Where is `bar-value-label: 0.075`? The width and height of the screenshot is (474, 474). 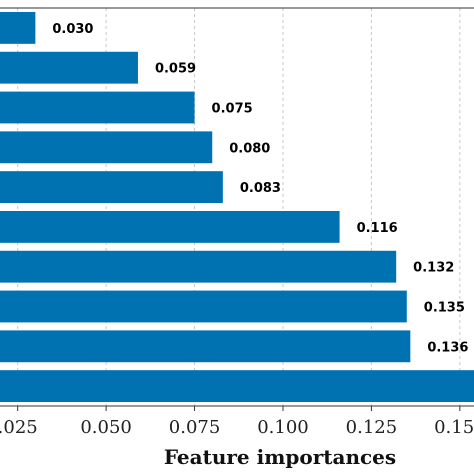
bar-value-label: 0.075 is located at coordinates (232, 109).